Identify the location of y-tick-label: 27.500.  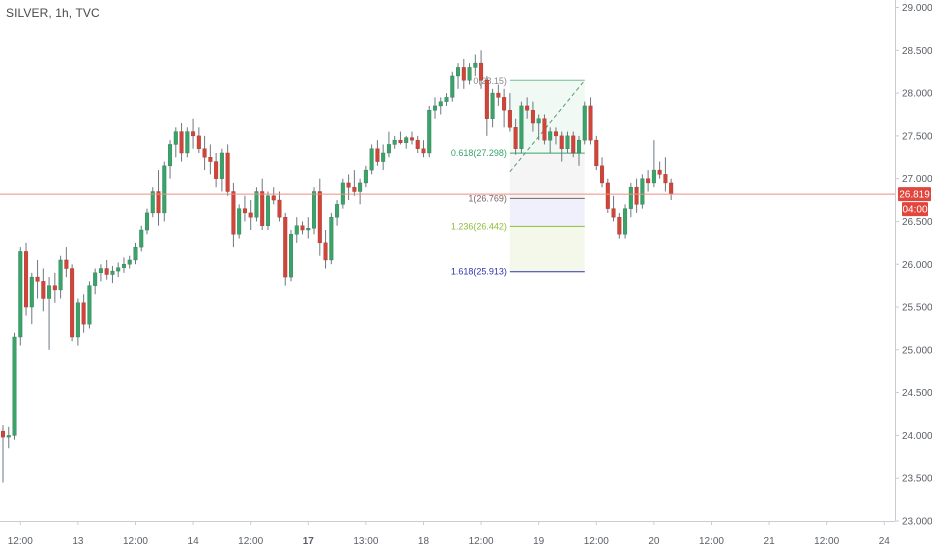
(917, 136).